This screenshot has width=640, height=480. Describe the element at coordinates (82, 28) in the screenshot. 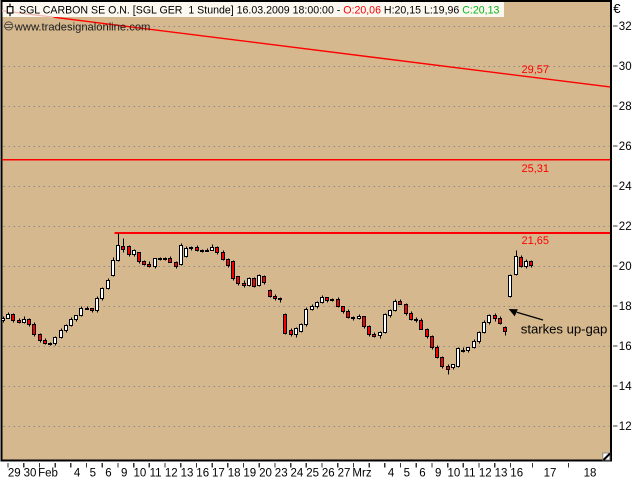

I see `svg-text: www.tradesignalonline.com` at that location.